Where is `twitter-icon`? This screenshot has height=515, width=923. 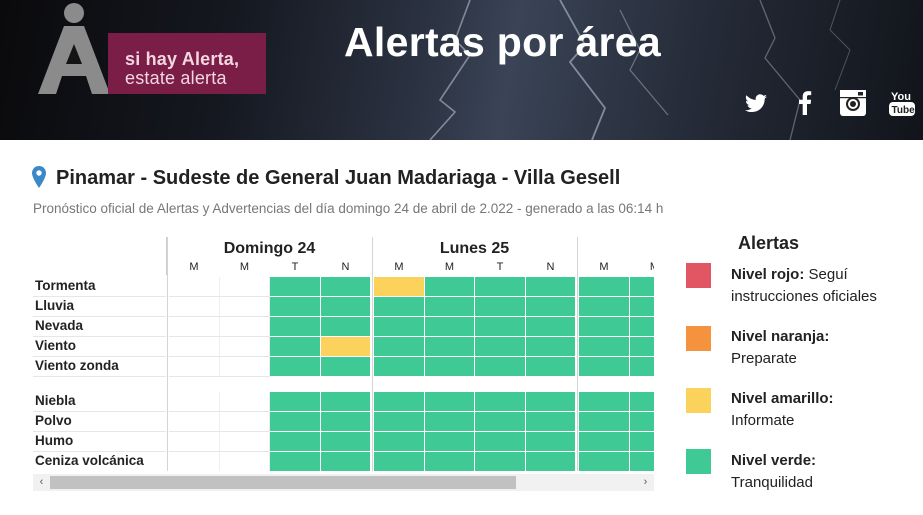
twitter-icon is located at coordinates (756, 103).